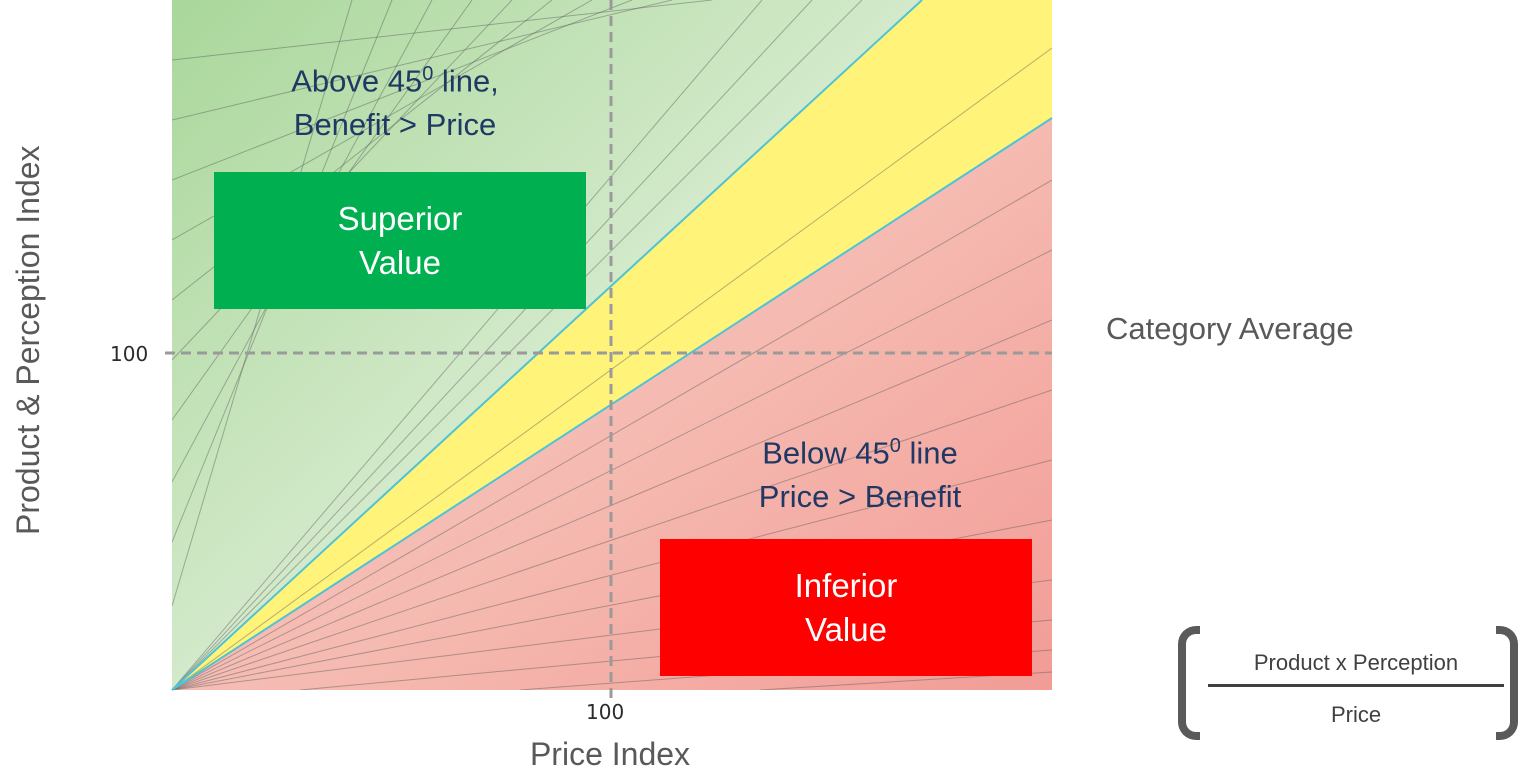  I want to click on value-formula: Product x Perception Price, so click(1348, 684).